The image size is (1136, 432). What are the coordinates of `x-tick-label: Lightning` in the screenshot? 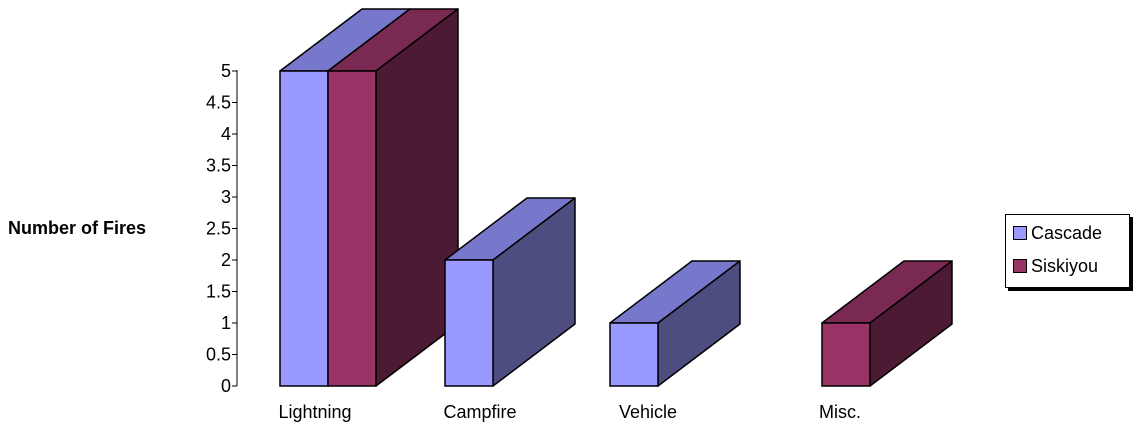 It's located at (314, 412).